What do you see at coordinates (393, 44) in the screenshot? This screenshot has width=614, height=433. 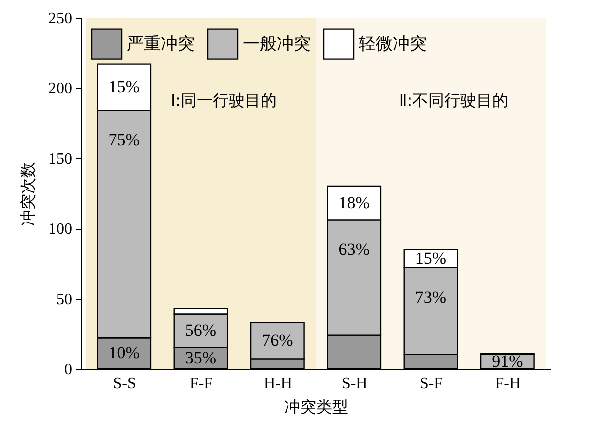 I see `legend-label: 轻微冲突` at bounding box center [393, 44].